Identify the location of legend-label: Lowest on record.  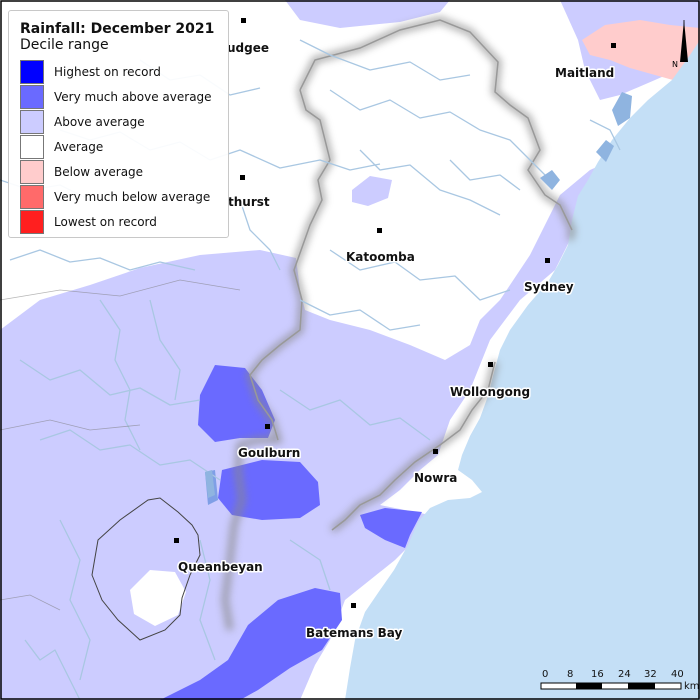
(105, 221).